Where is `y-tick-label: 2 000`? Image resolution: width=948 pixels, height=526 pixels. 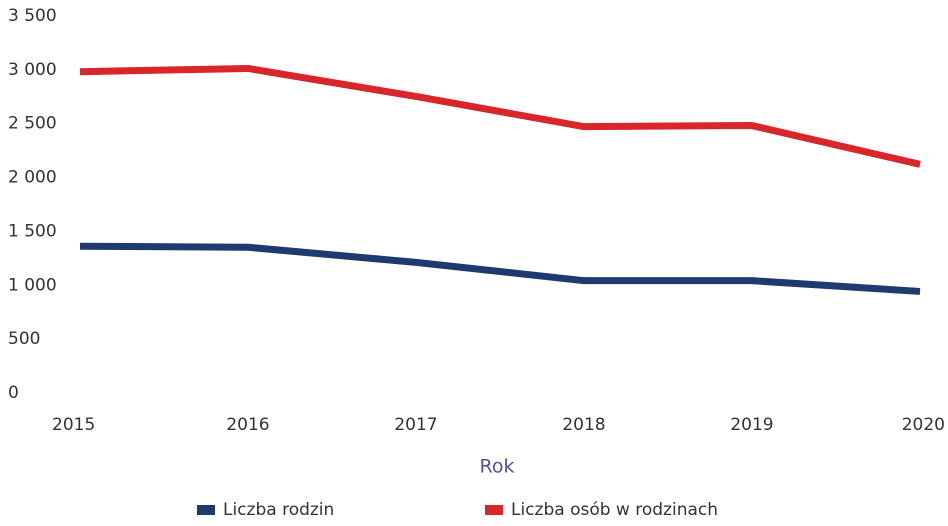 y-tick-label: 2 000 is located at coordinates (32, 178).